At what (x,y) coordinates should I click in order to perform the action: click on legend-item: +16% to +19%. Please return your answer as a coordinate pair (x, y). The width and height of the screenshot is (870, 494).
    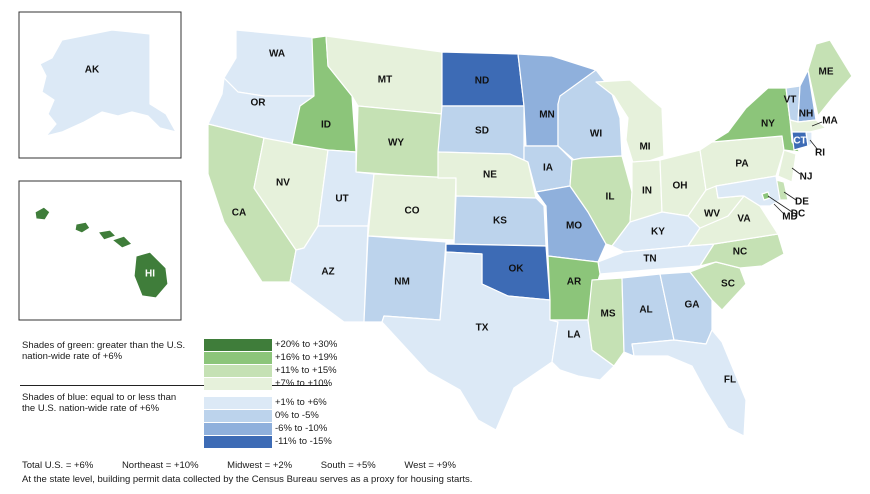
    Looking at the image, I should click on (299, 357).